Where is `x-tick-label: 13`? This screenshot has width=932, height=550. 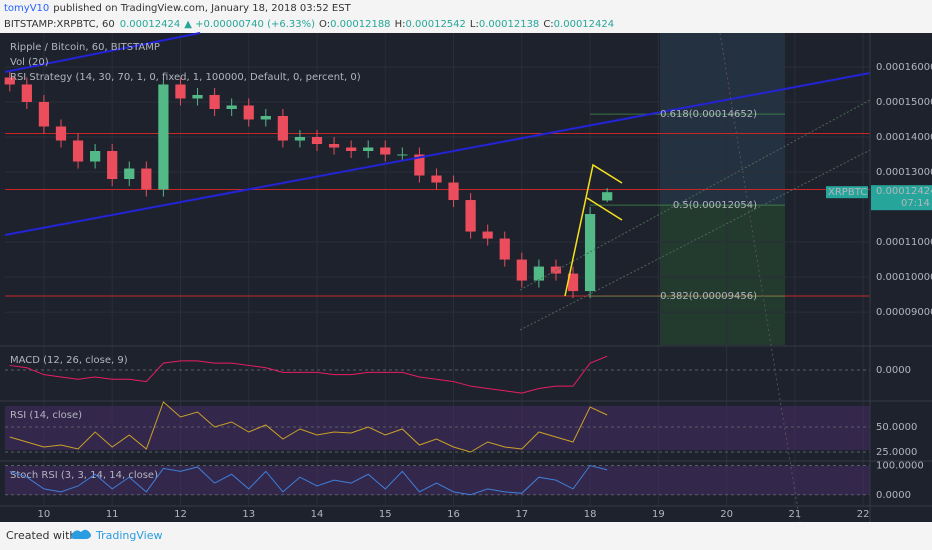
x-tick-label: 13 is located at coordinates (248, 514).